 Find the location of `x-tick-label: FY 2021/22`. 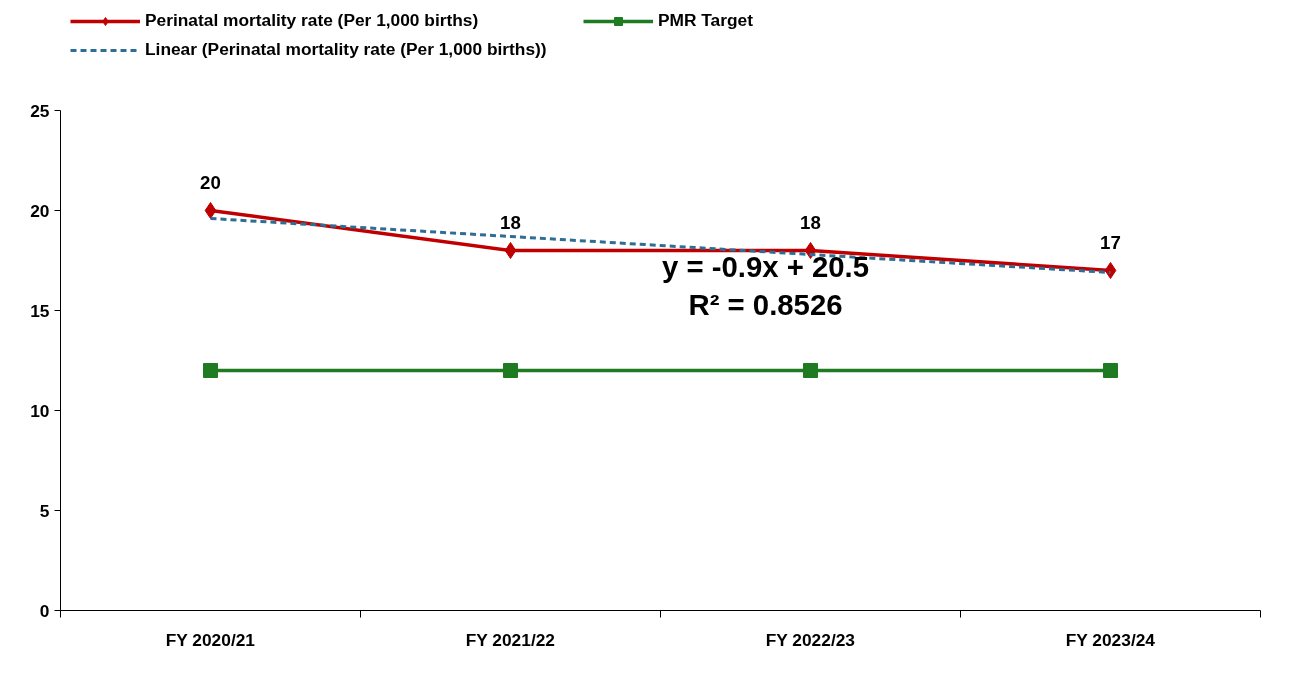

x-tick-label: FY 2021/22 is located at coordinates (510, 639).